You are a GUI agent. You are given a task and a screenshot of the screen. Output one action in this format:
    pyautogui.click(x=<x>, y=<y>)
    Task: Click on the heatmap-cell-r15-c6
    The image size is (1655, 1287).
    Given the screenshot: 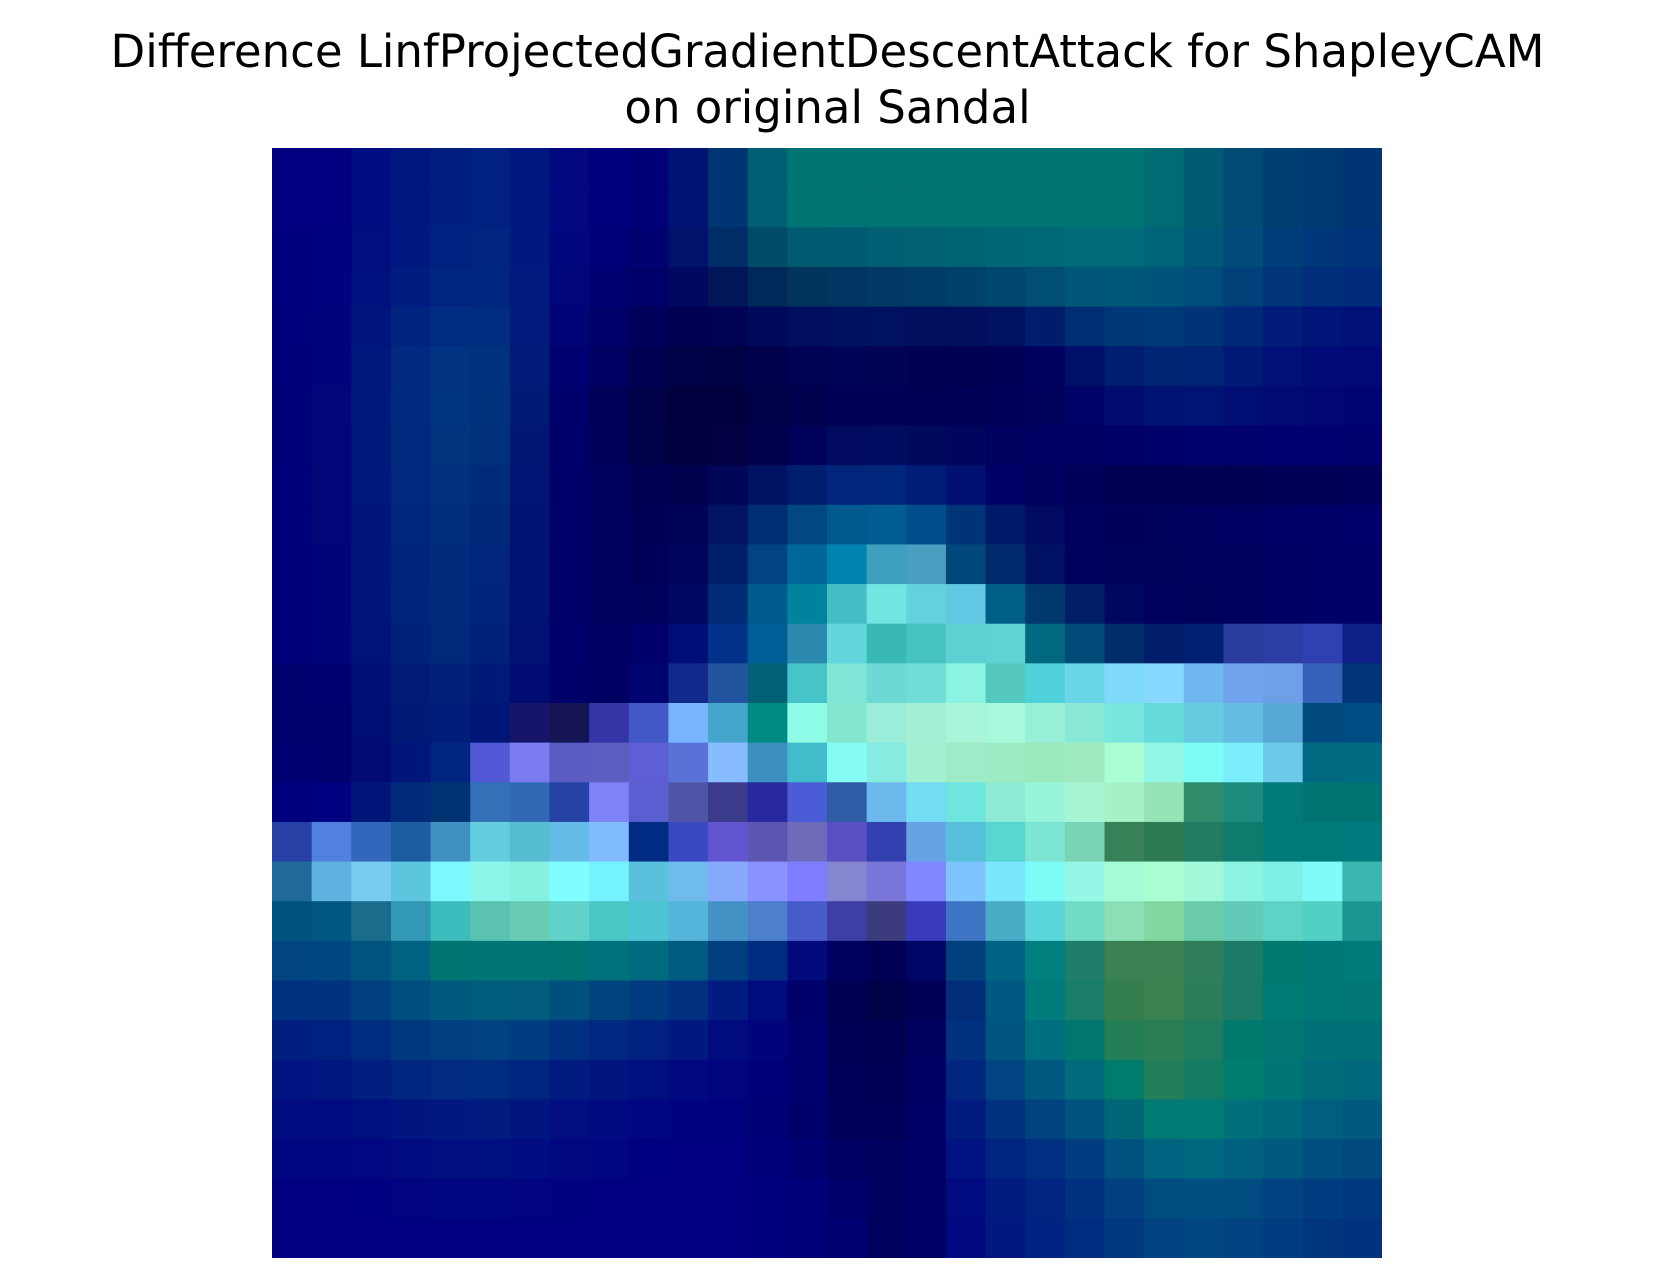 What is the action you would take?
    pyautogui.click(x=530, y=762)
    